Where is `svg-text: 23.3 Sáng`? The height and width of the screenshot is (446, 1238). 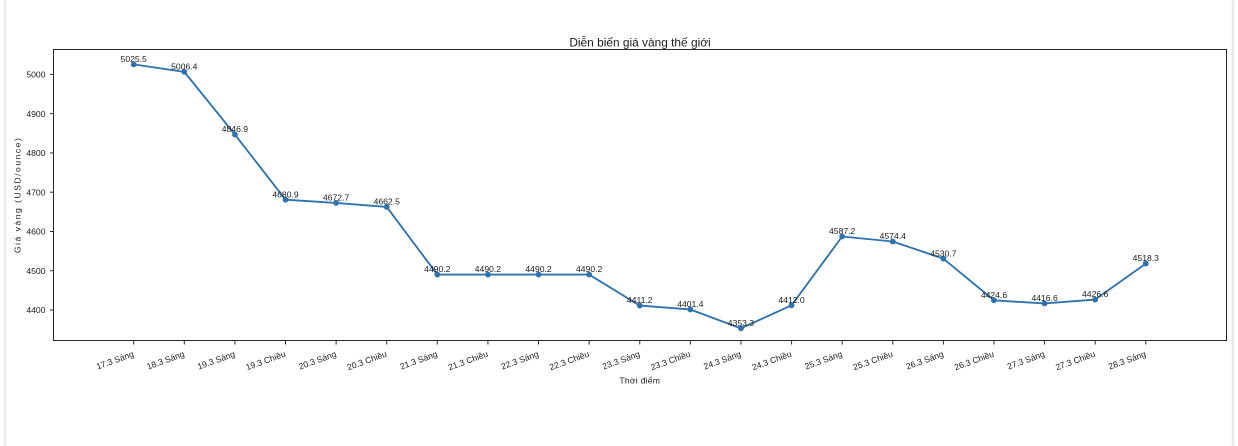 svg-text: 23.3 Sáng is located at coordinates (621, 360).